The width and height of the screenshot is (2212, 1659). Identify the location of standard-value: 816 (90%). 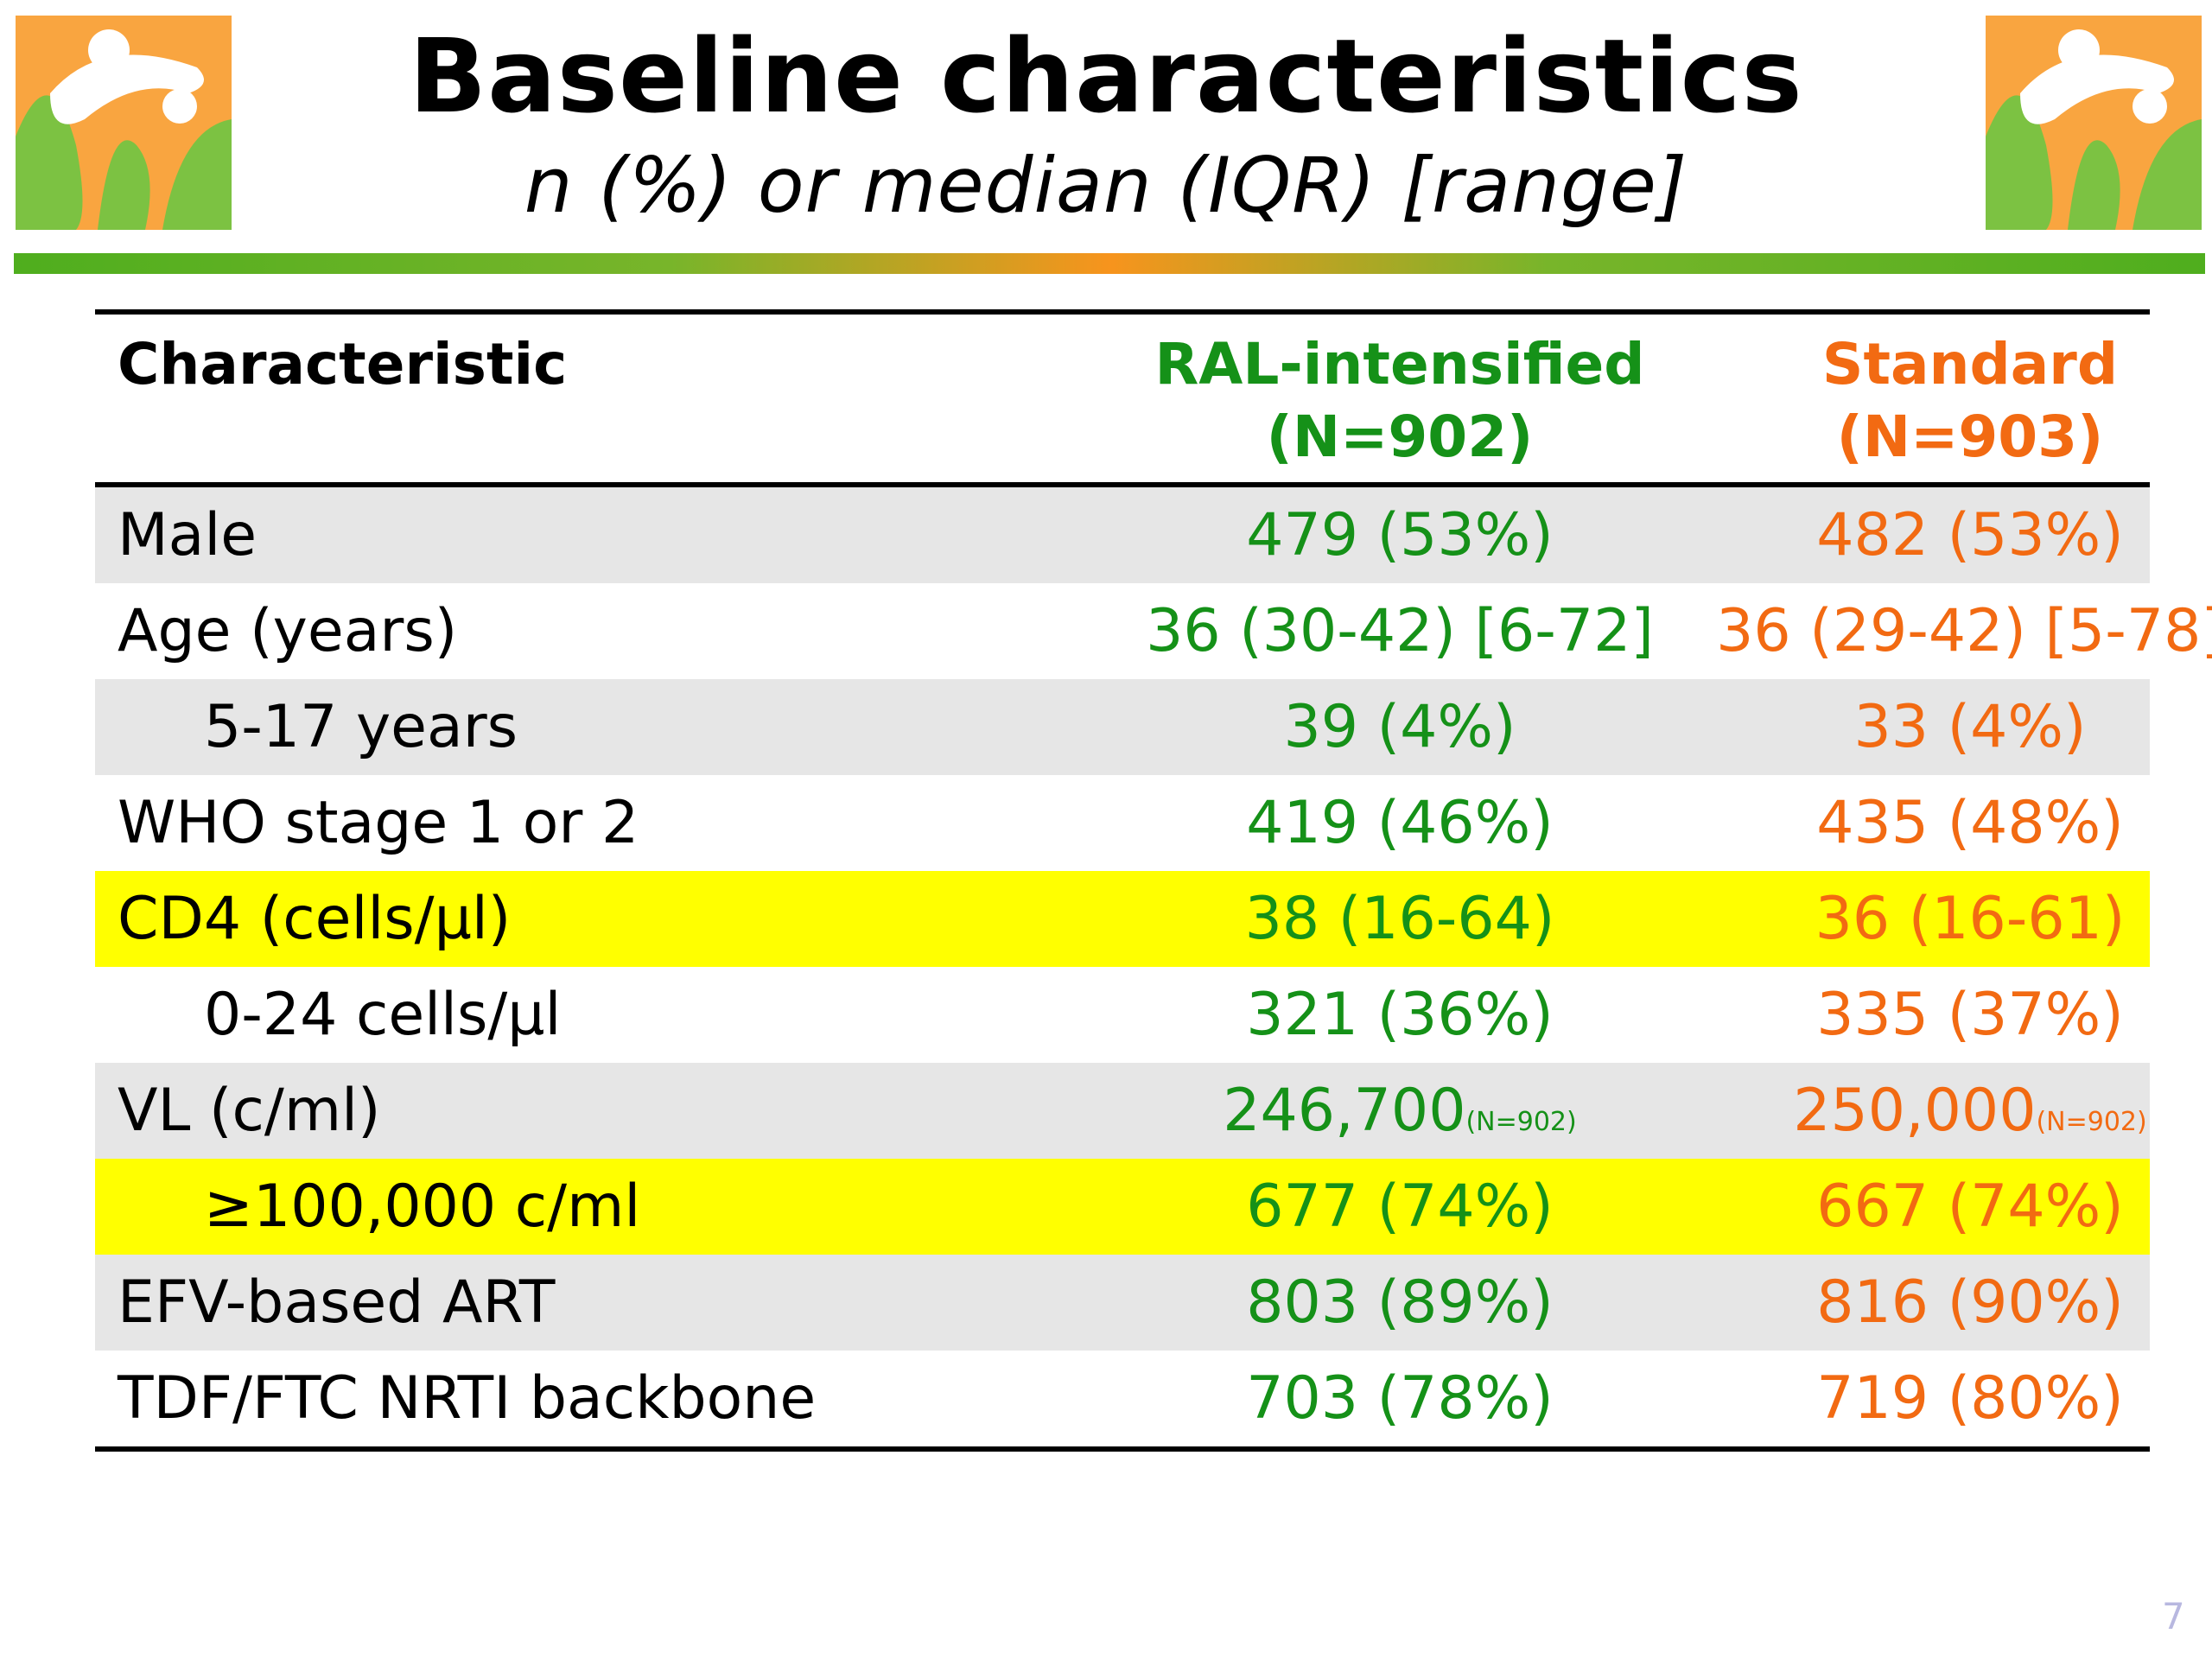
(1970, 1302).